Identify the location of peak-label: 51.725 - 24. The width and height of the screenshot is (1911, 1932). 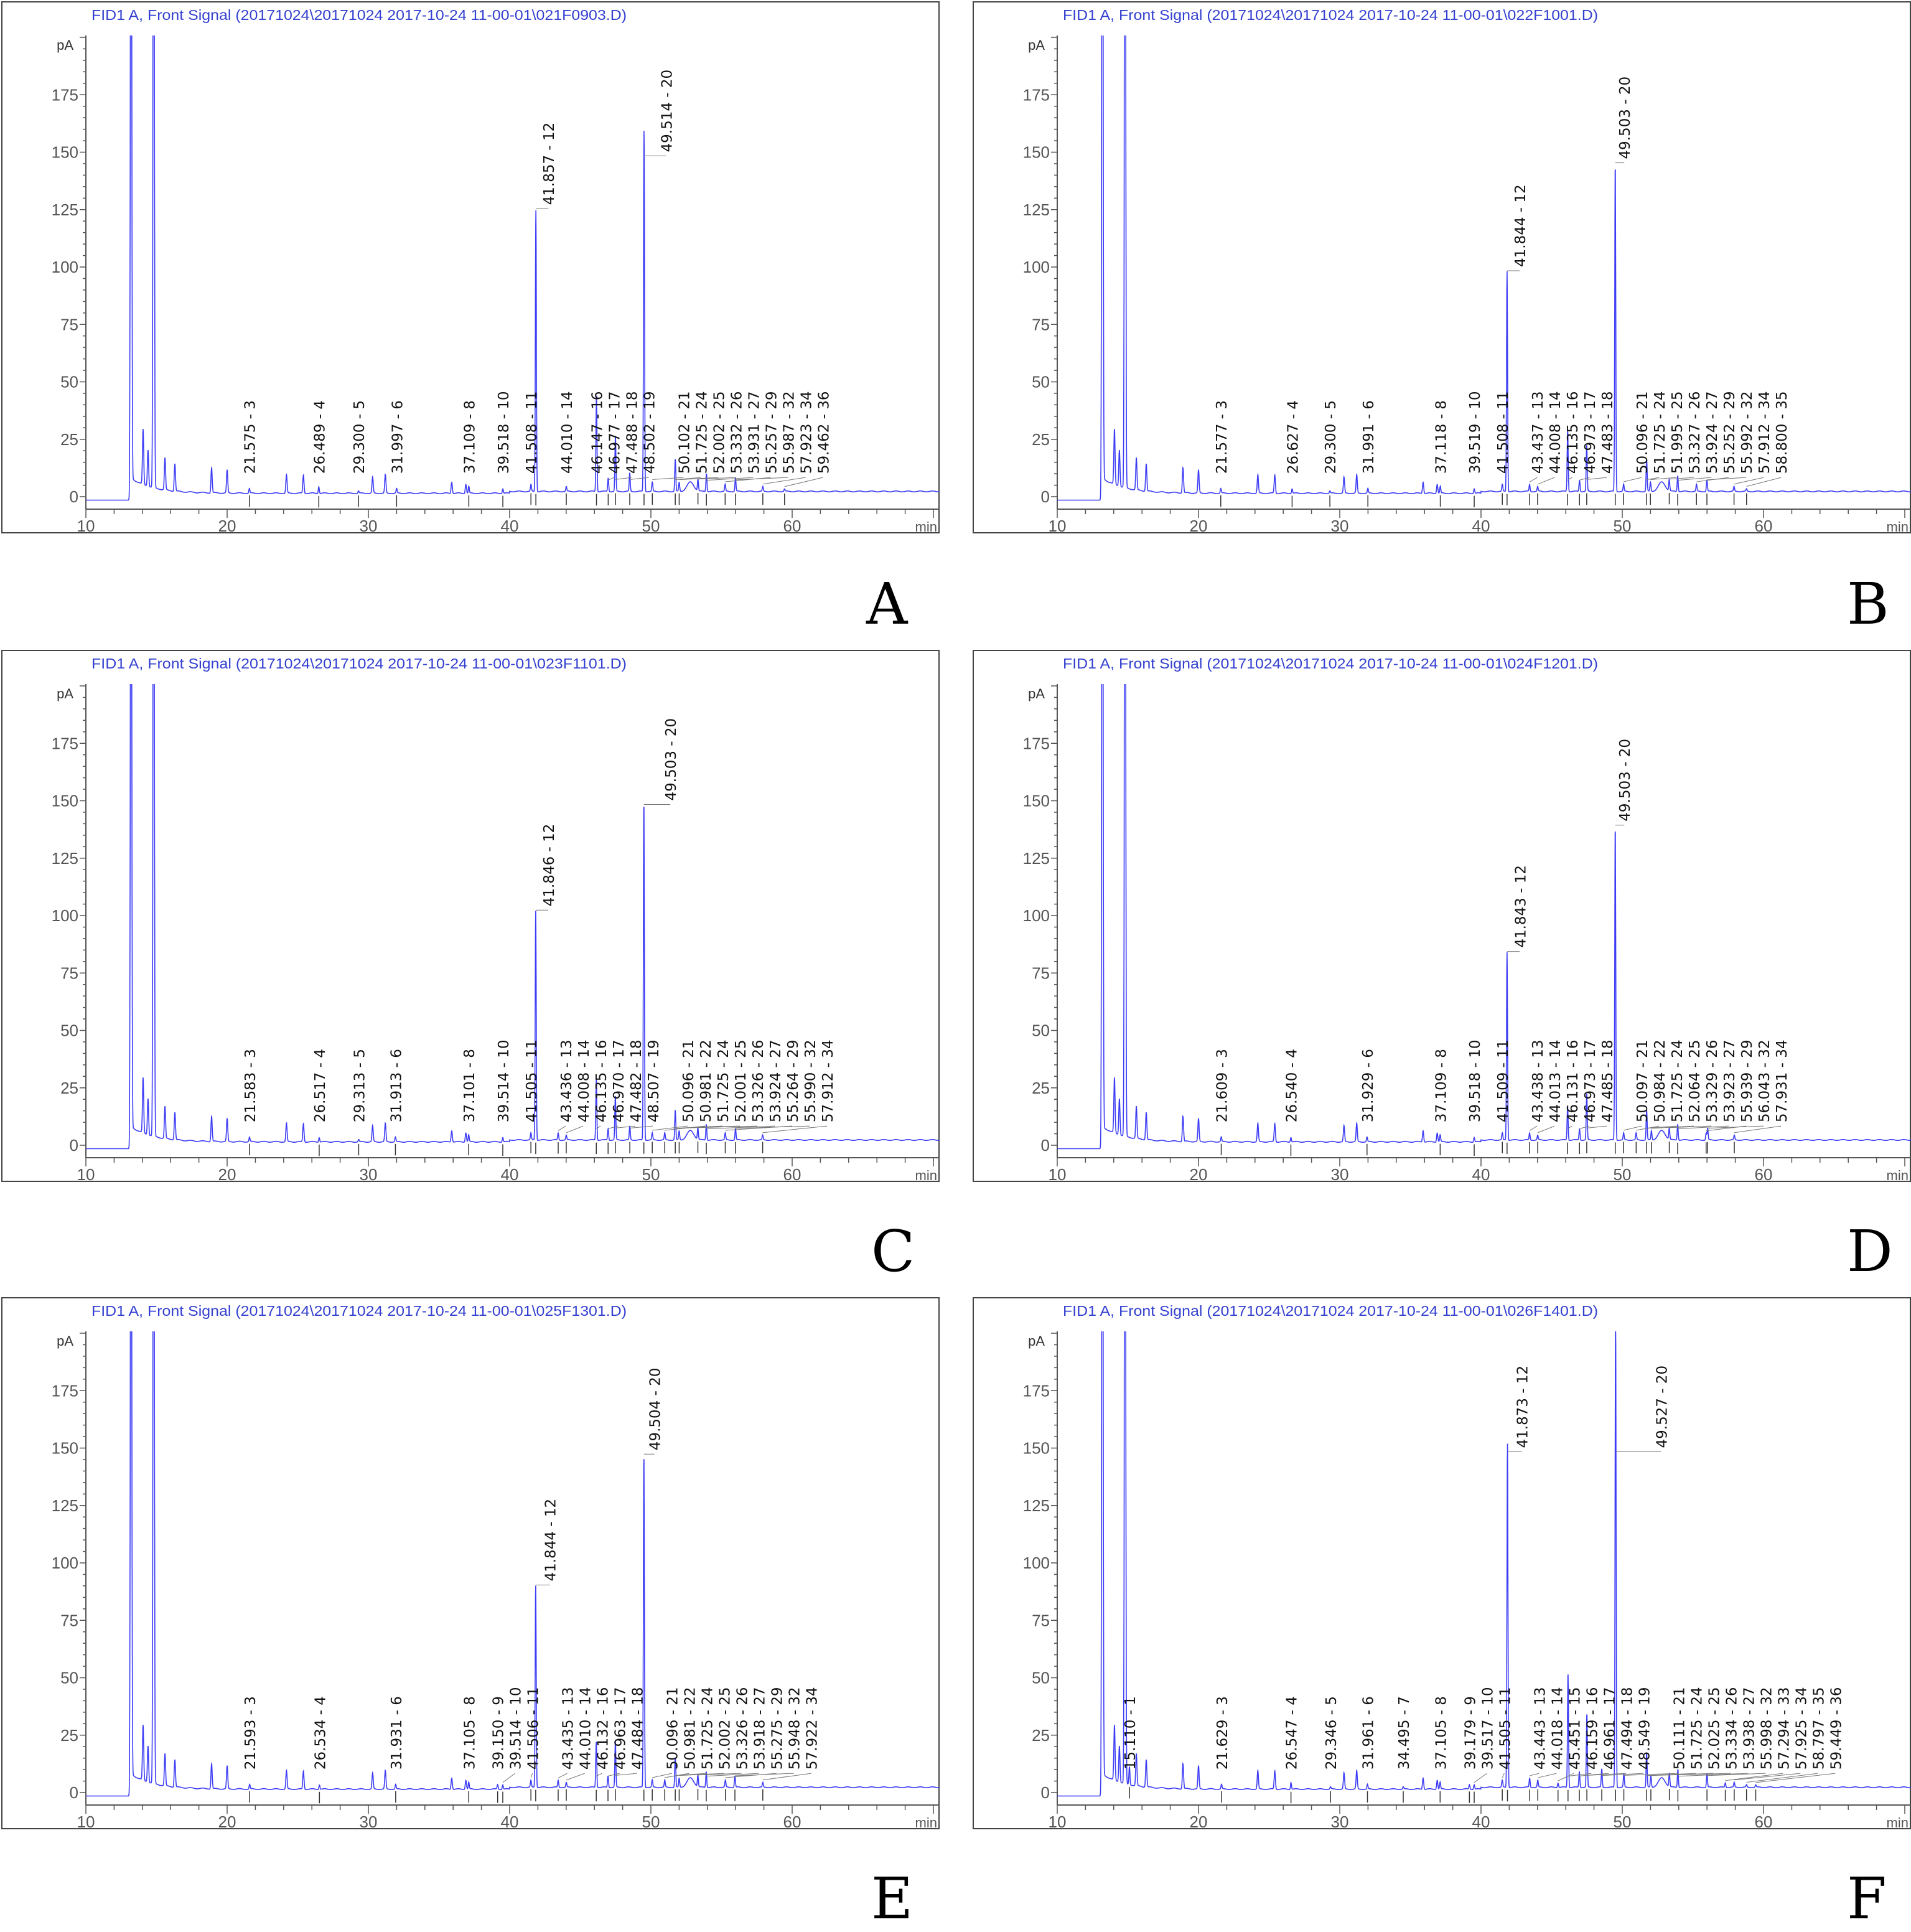
(702, 432).